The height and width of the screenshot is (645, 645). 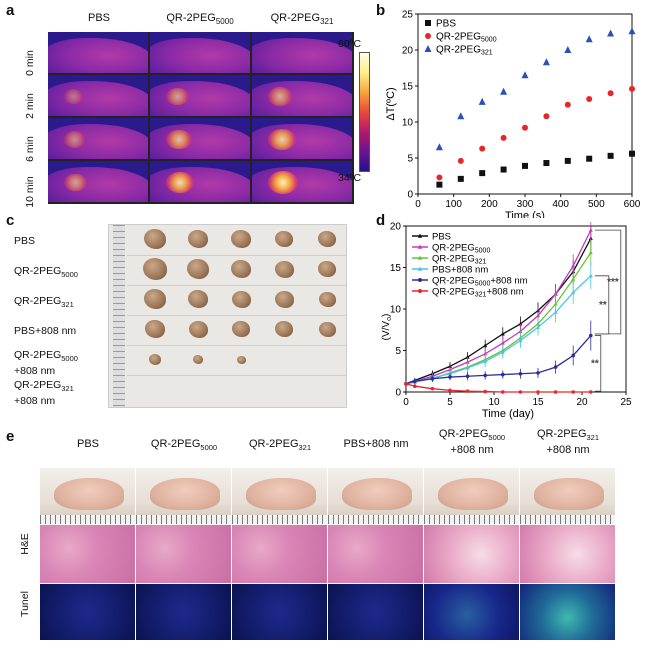 I want to click on legend-entry: PBS, so click(x=446, y=24).